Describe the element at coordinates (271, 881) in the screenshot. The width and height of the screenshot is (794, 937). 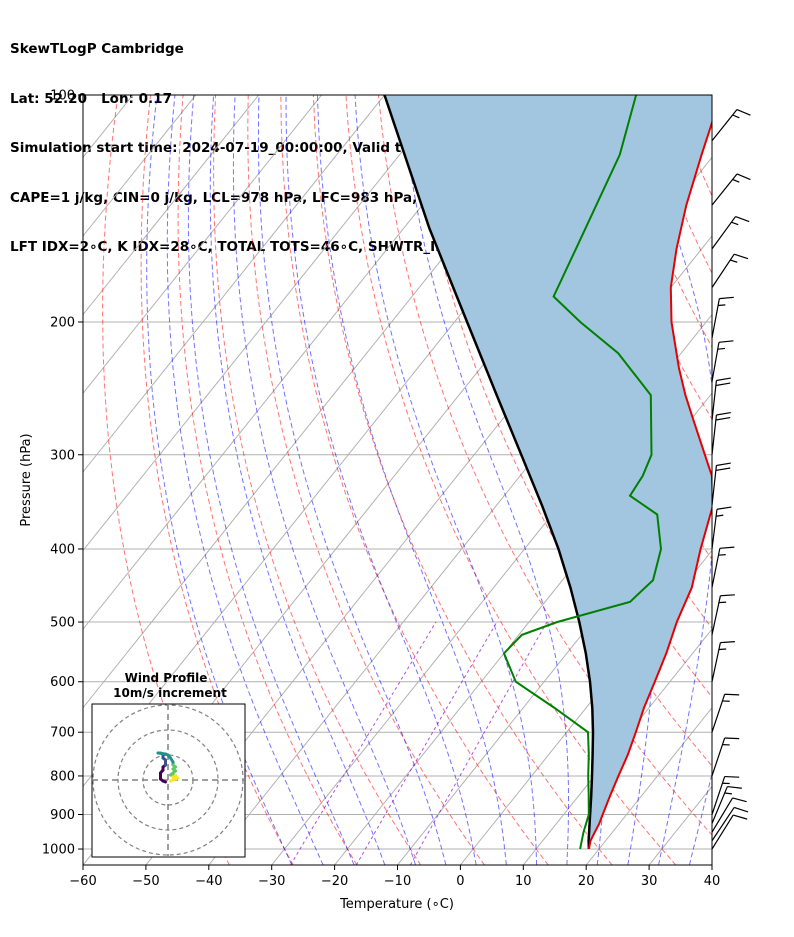
I see `x-tick-label: −30` at that location.